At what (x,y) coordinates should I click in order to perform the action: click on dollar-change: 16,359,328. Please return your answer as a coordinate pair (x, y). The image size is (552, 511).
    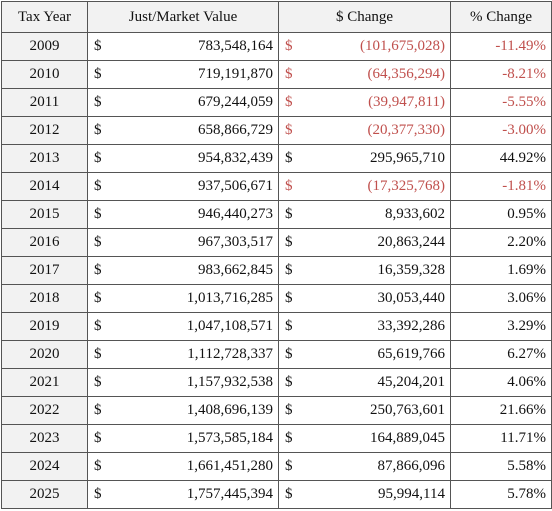
    Looking at the image, I should click on (411, 270).